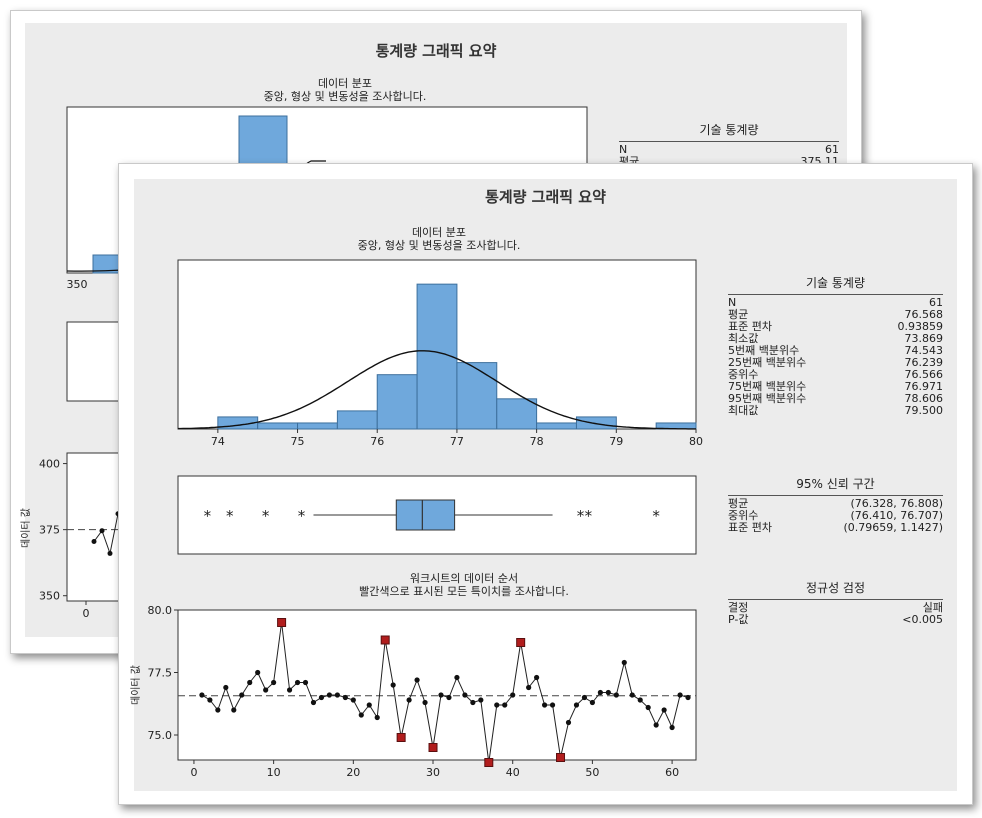 The image size is (982, 818). I want to click on run-chart-x-tick-label: 50, so click(592, 772).